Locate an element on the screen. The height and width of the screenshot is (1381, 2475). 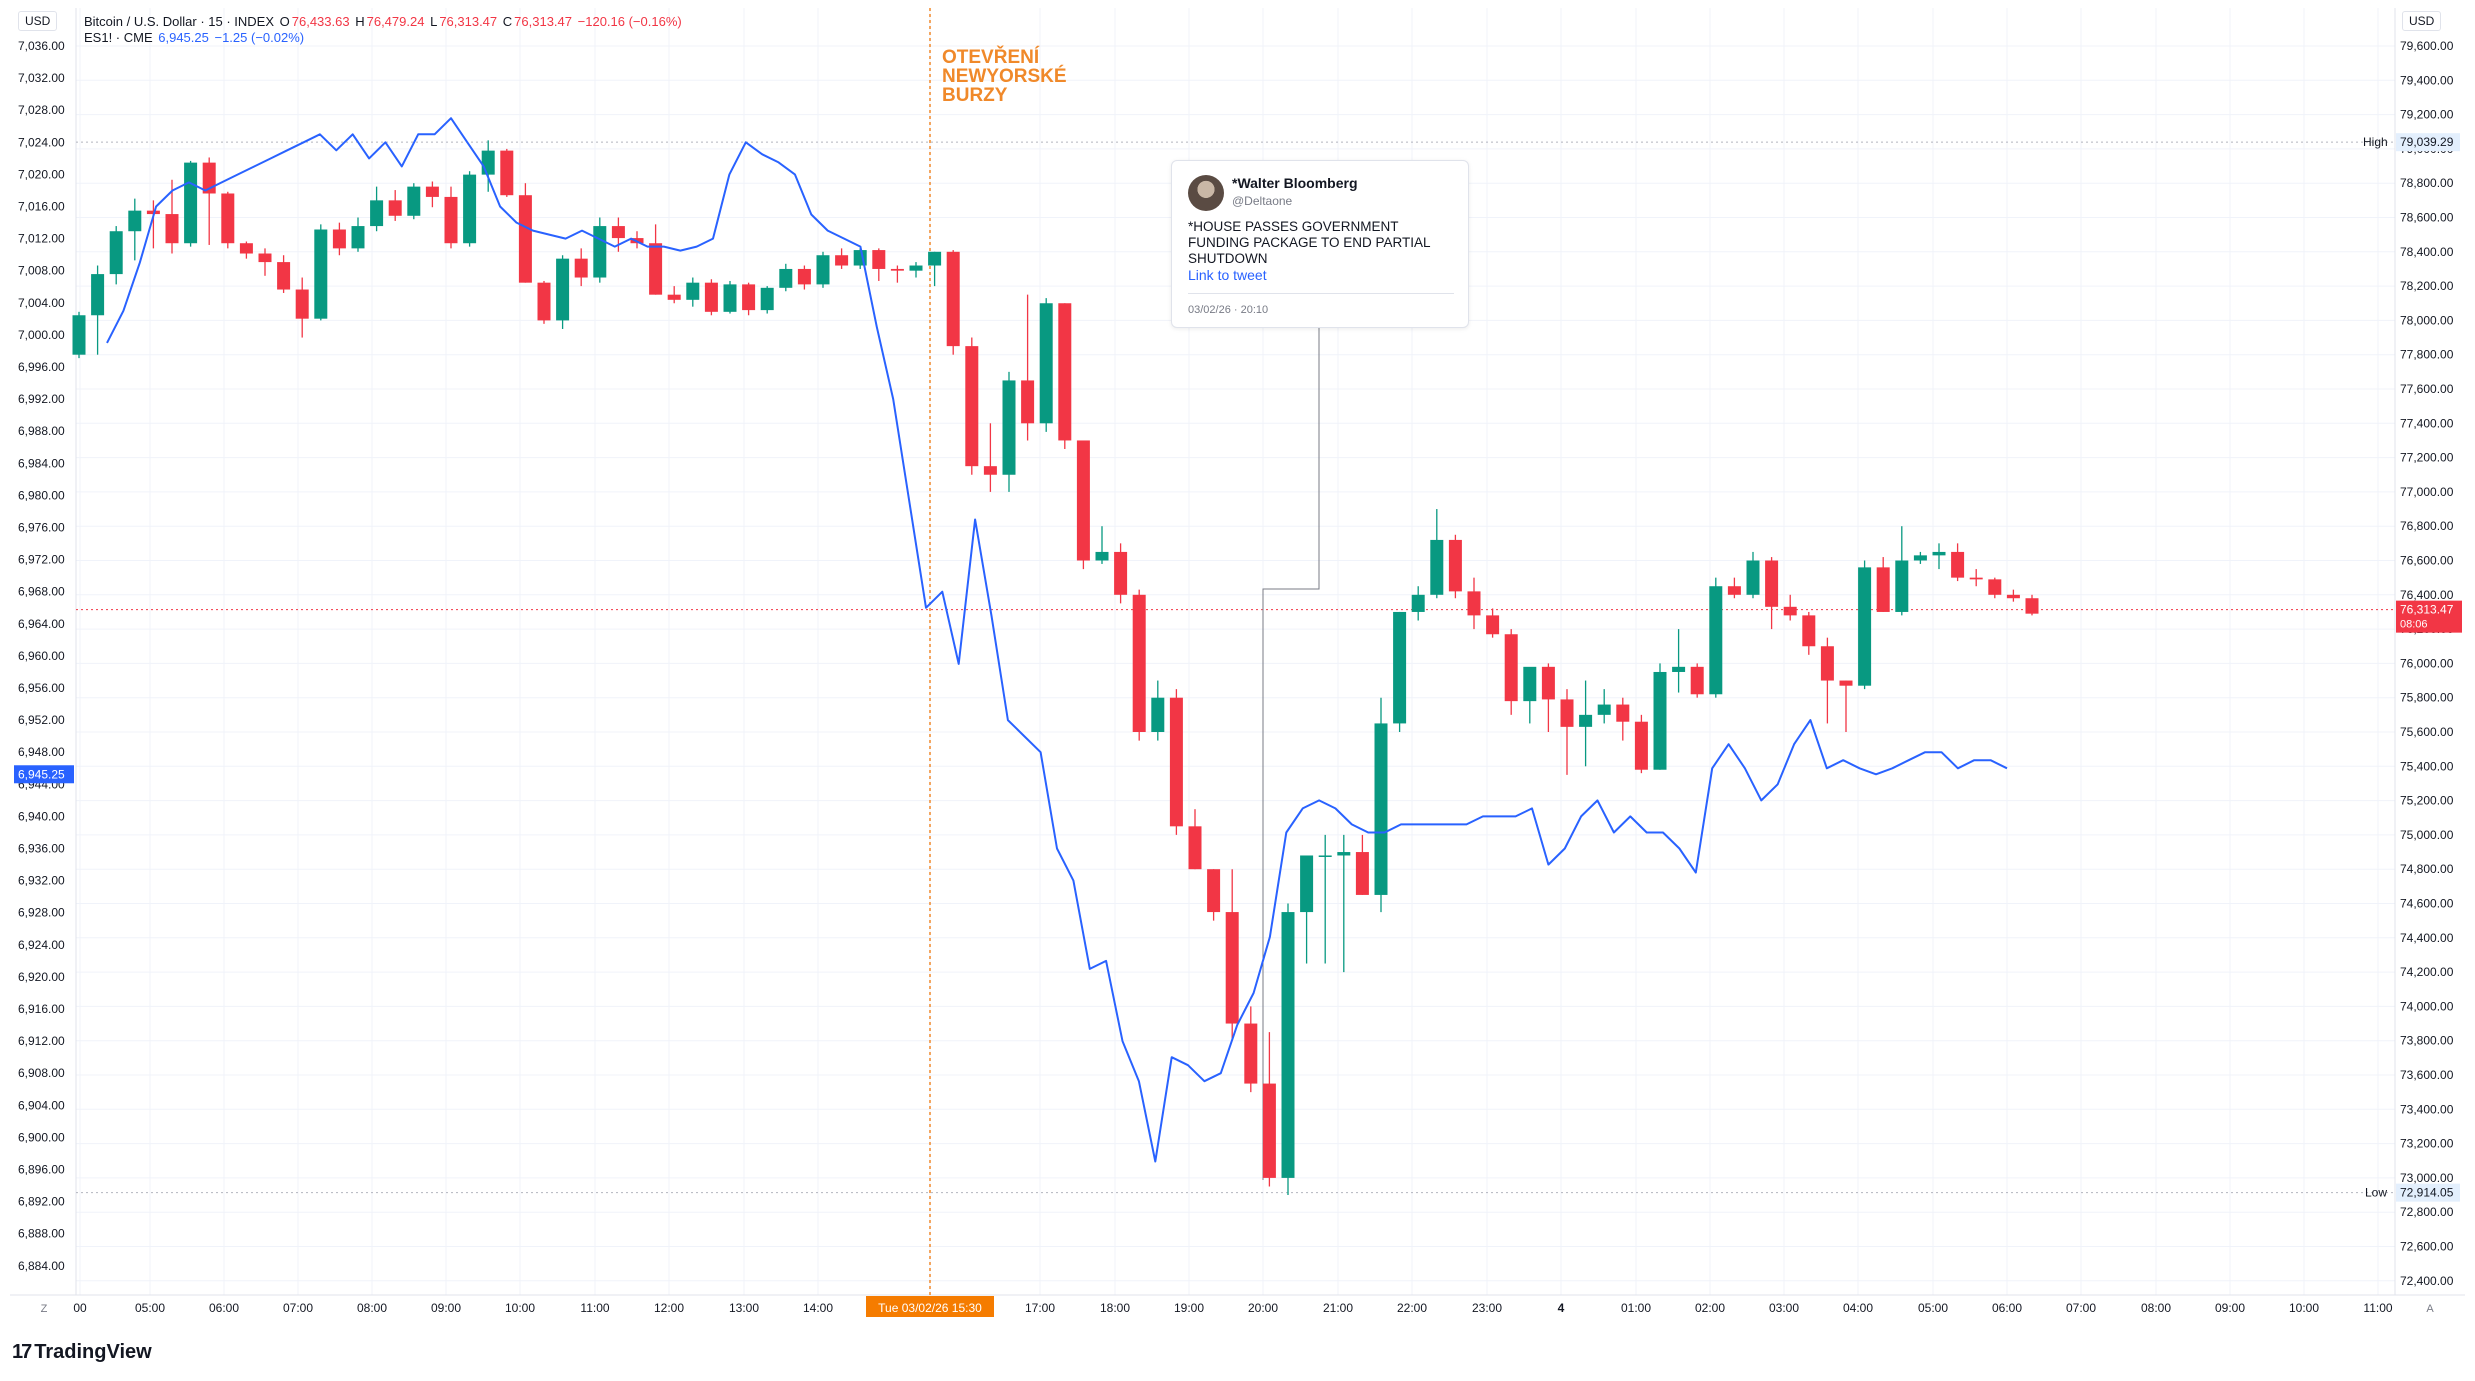
time-label-25: 06:00 is located at coordinates (2007, 1308).